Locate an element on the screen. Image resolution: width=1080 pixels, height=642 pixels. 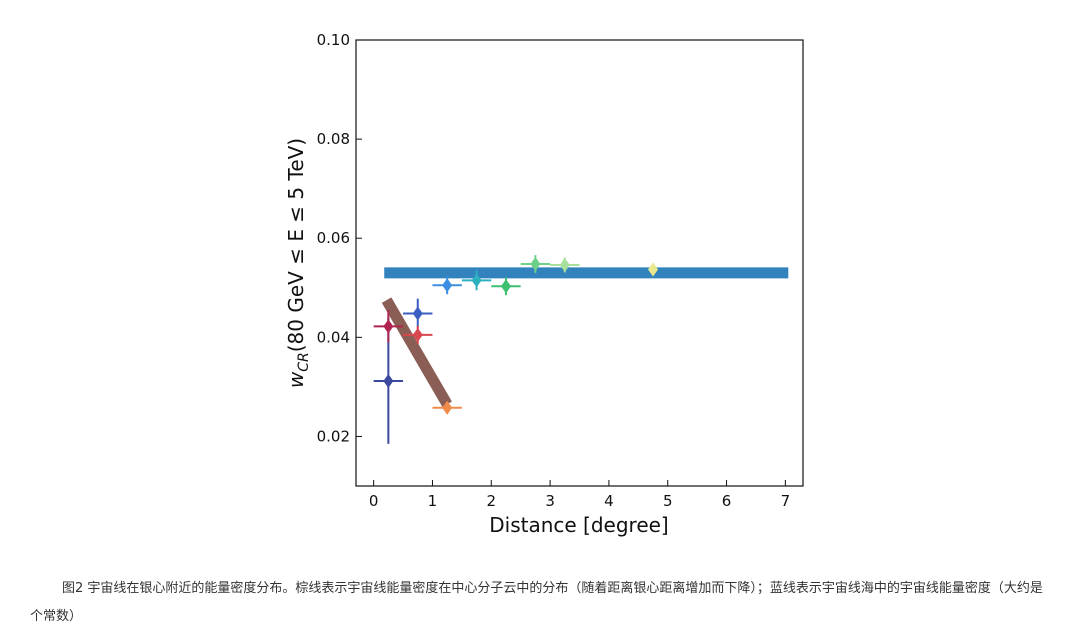
y-tick-label: 0.08 is located at coordinates (333, 139).